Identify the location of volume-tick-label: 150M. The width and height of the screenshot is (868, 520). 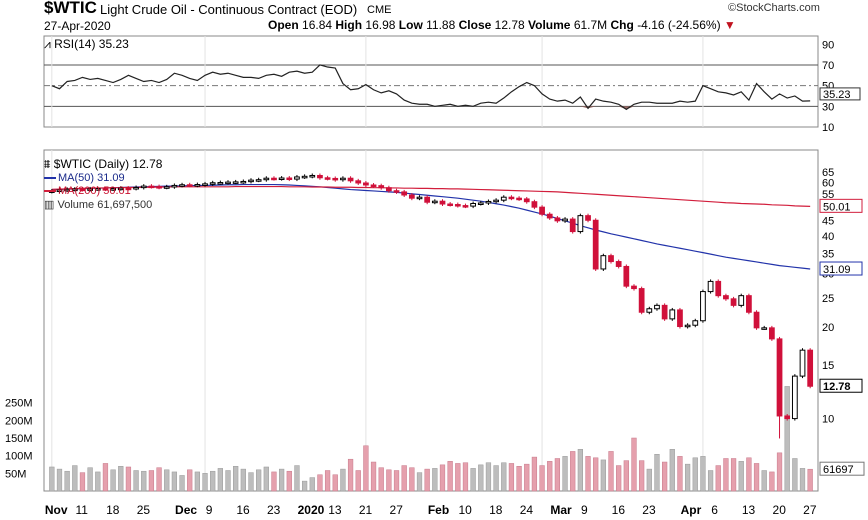
(19, 439).